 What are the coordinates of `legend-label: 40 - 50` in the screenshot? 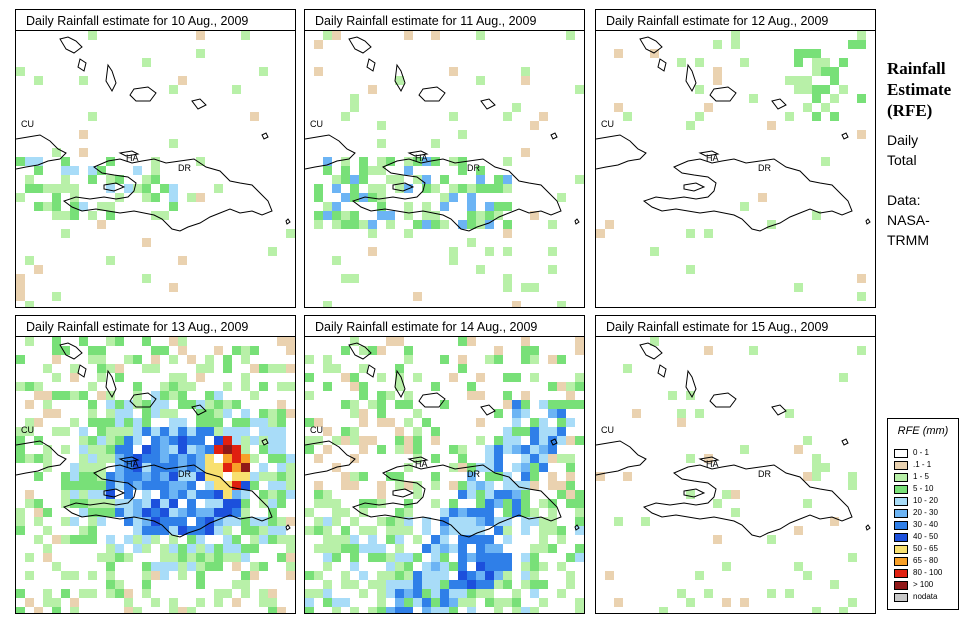 It's located at (925, 536).